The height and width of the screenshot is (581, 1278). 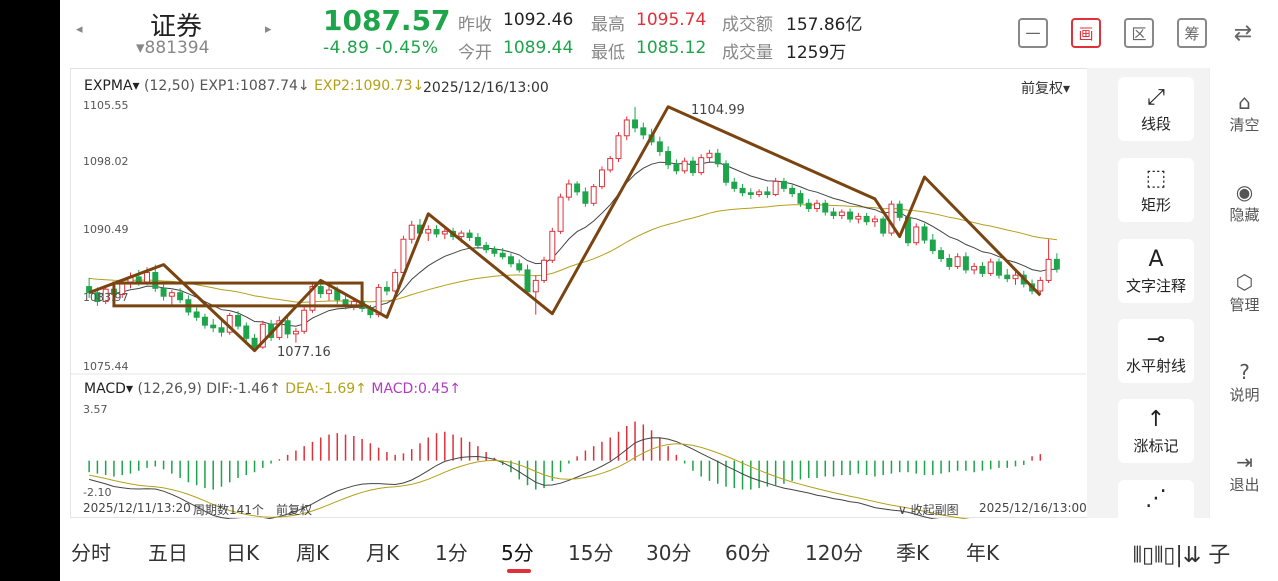 I want to click on tab-monthly-k: 月K, so click(x=383, y=553).